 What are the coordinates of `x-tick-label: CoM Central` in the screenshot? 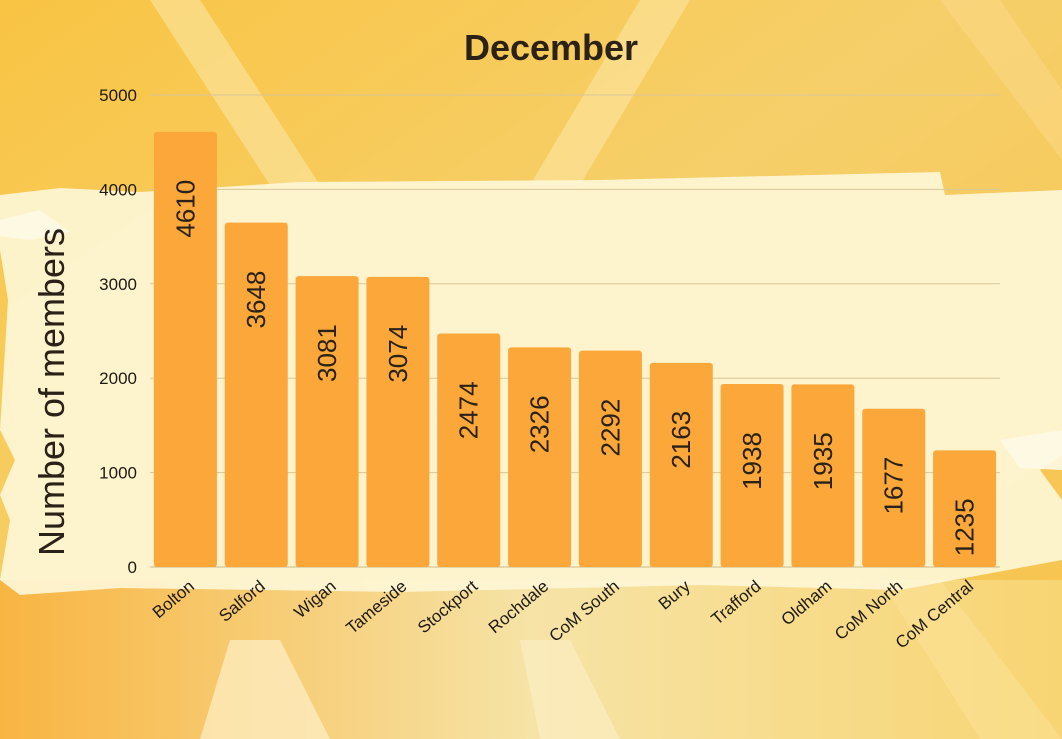 It's located at (934, 615).